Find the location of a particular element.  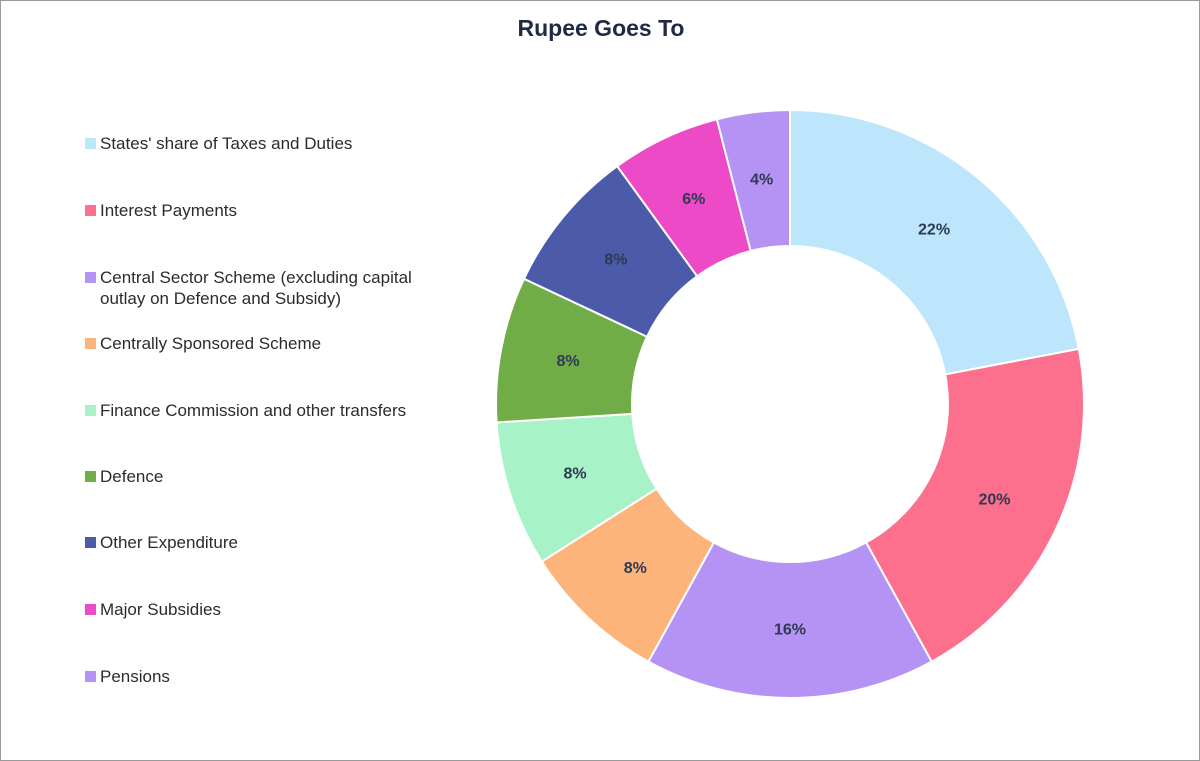

chart-title: Rupee Goes To is located at coordinates (601, 28).